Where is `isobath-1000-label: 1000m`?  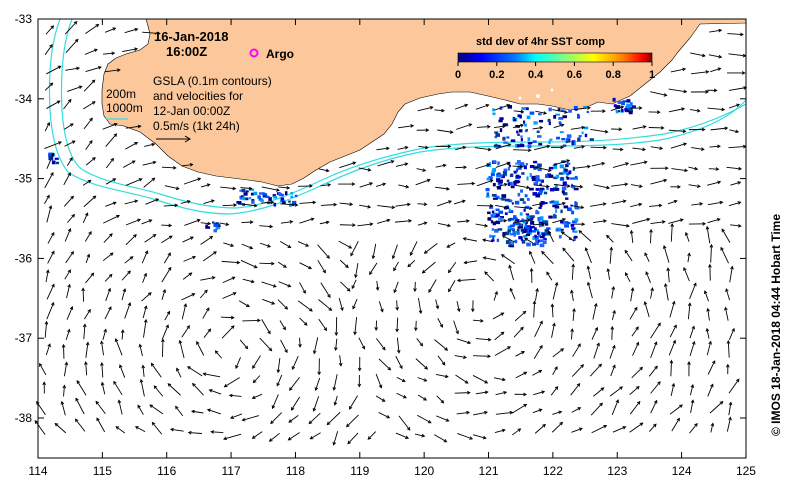 isobath-1000-label: 1000m is located at coordinates (124, 108).